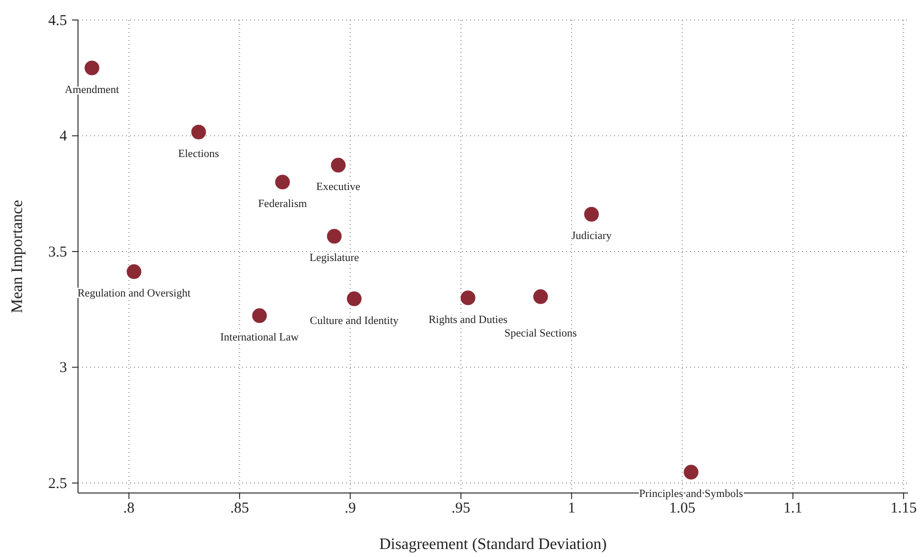  I want to click on x-tick-label: 1.1, so click(793, 508).